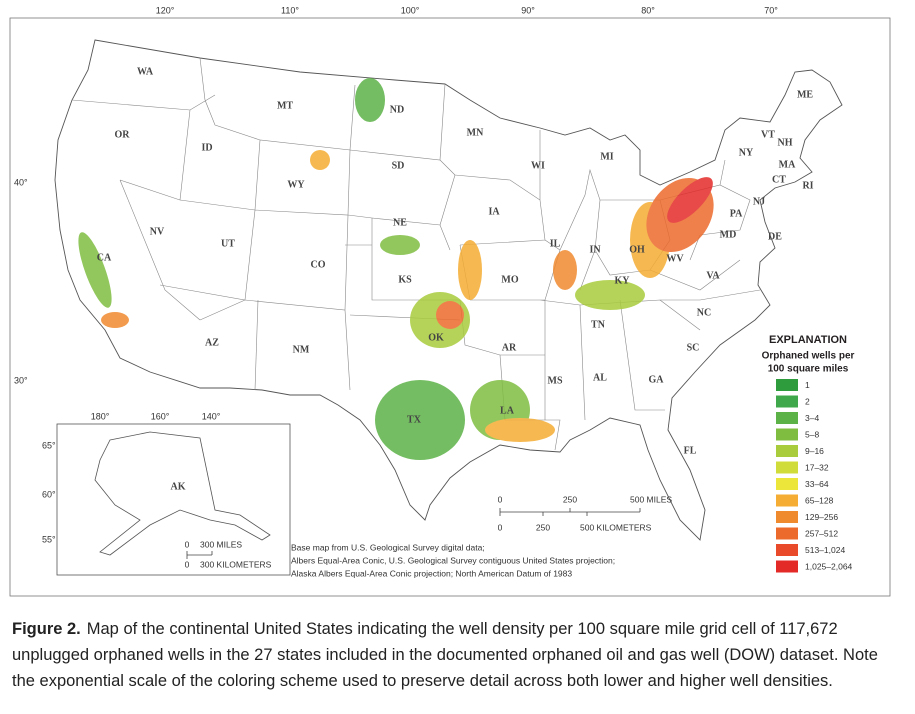 The image size is (915, 714). What do you see at coordinates (817, 467) in the screenshot?
I see `legend-label: 17–32` at bounding box center [817, 467].